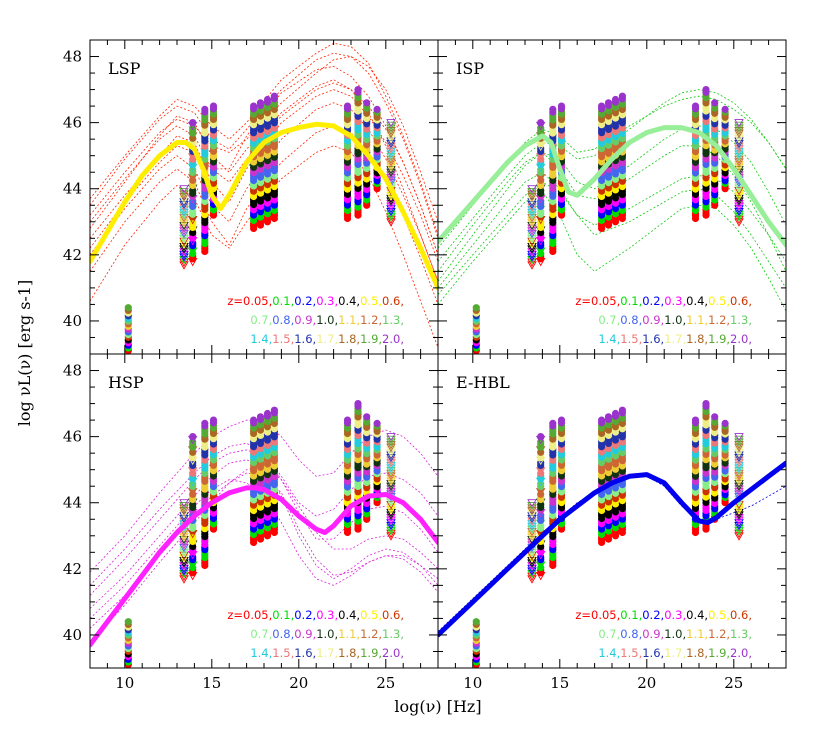 The image size is (830, 747). What do you see at coordinates (470, 68) in the screenshot?
I see `panel-label: ISP` at bounding box center [470, 68].